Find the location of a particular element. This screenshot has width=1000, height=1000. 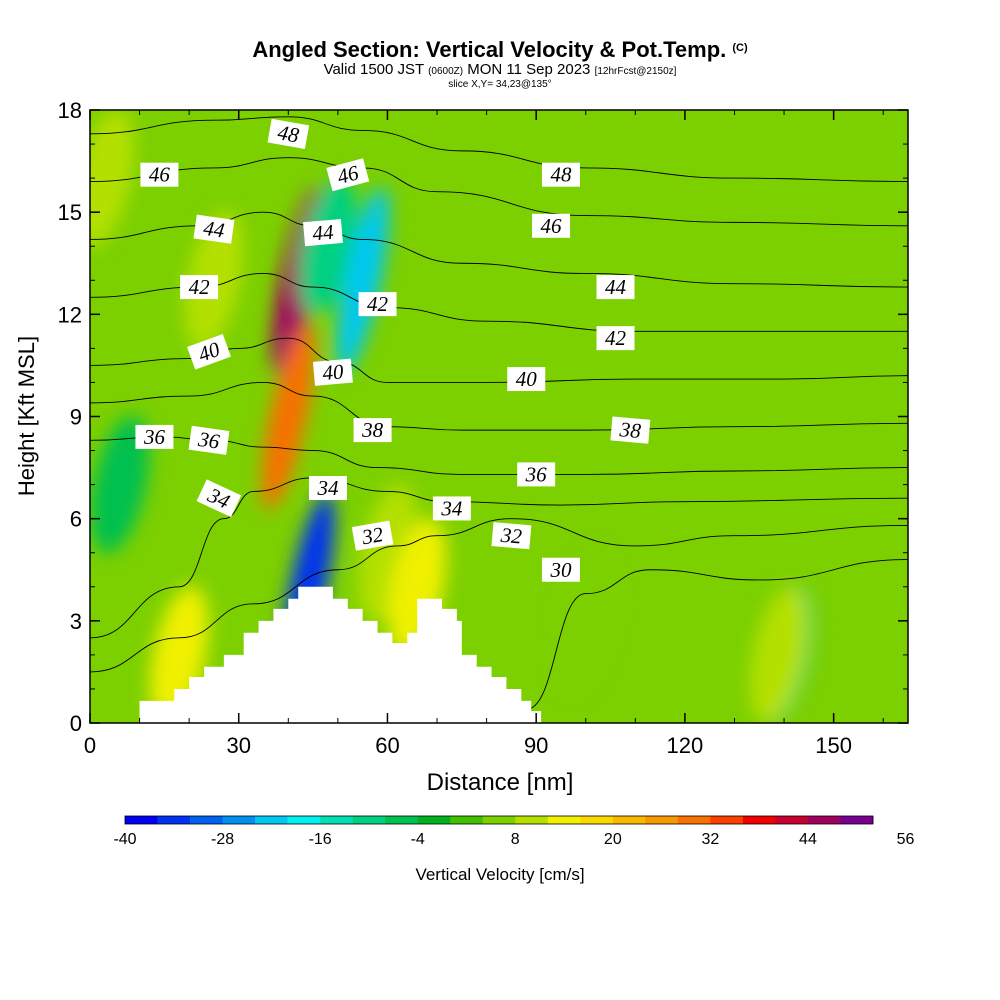

colorbar: -40 -28 -16 -4 8 20 32 44 56 is located at coordinates (514, 831).